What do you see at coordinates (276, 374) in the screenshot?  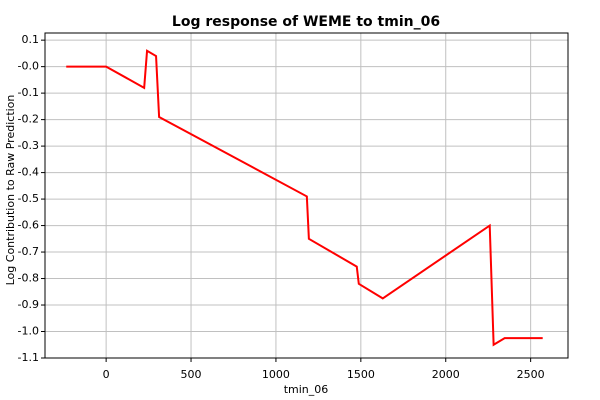 I see `x-tick-label: 1000` at bounding box center [276, 374].